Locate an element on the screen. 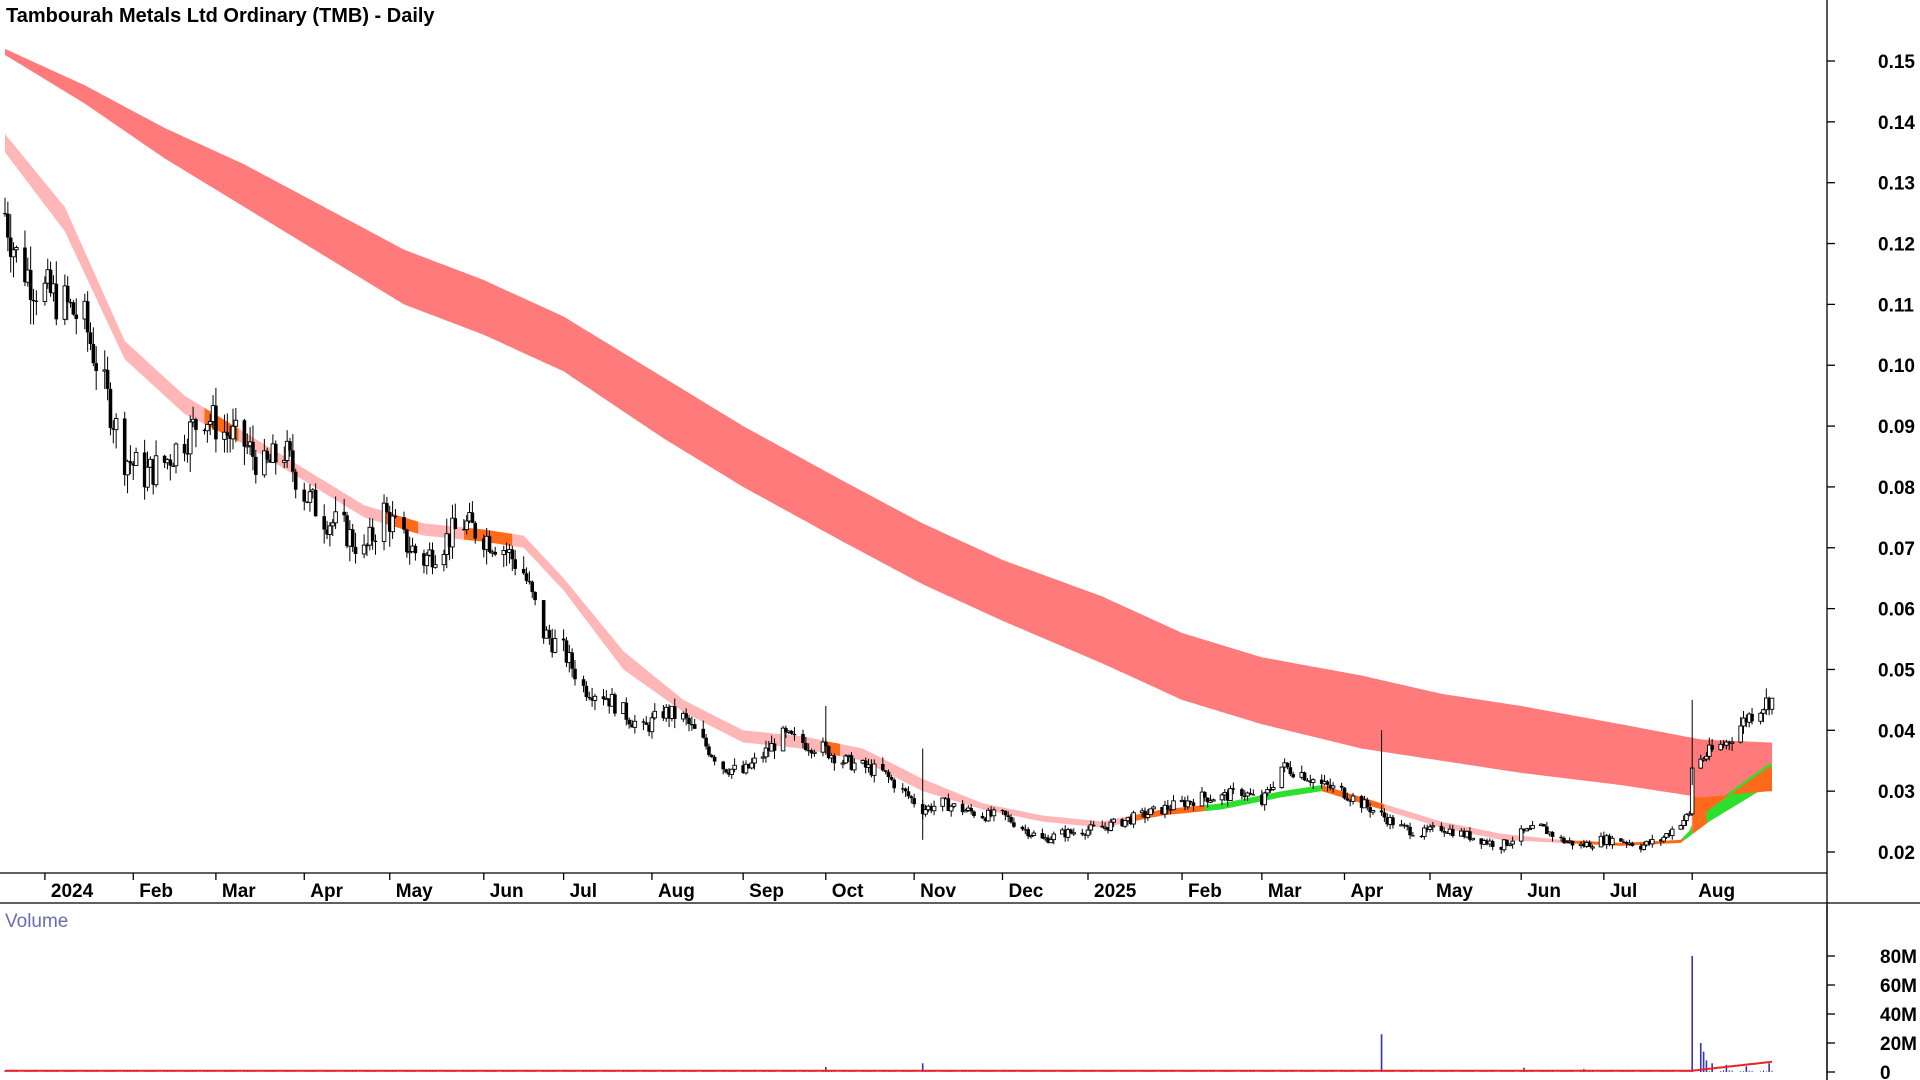  volume-moving-average is located at coordinates (889, 1066).